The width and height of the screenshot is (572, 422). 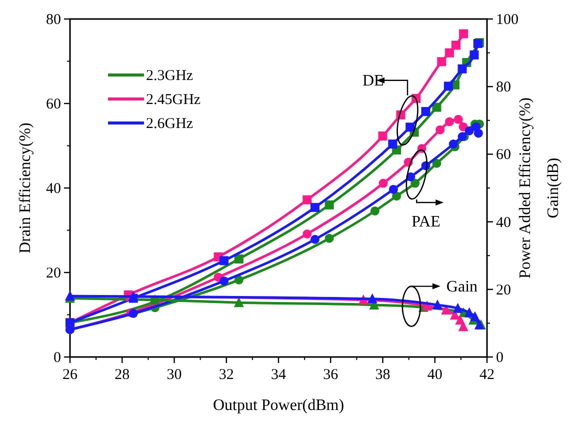 I want to click on y-tick-label: 20, so click(x=53, y=274).